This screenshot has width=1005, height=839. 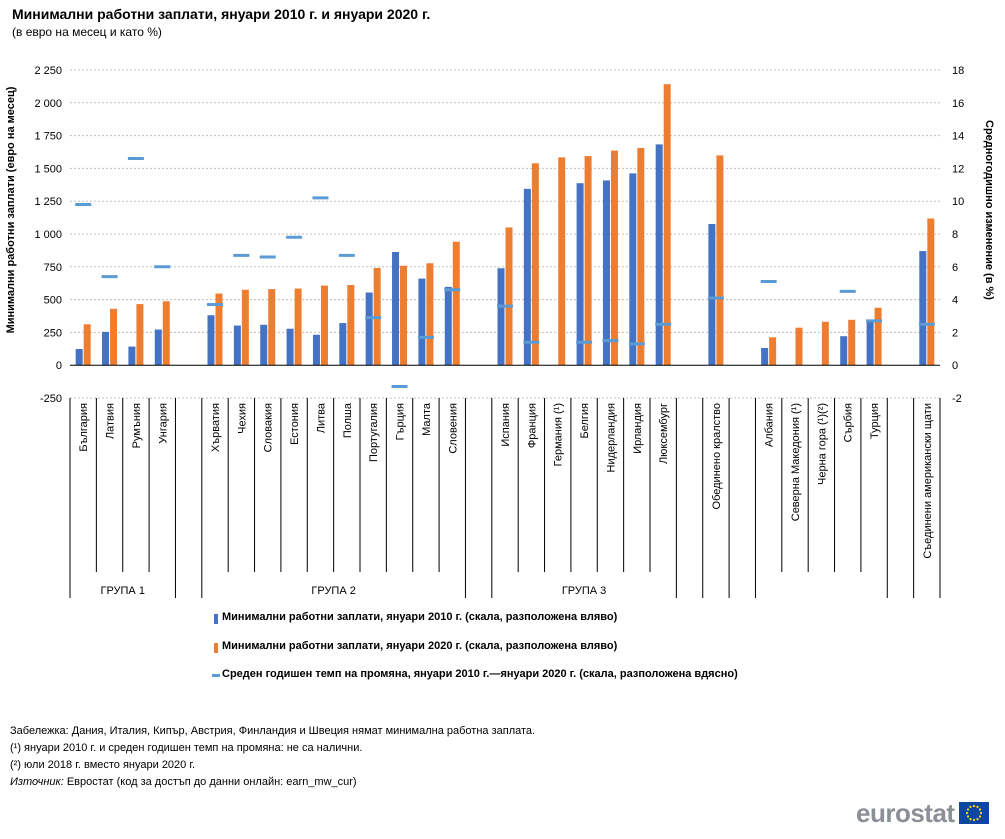 What do you see at coordinates (532, 425) in the screenshot?
I see `category-label: Франция` at bounding box center [532, 425].